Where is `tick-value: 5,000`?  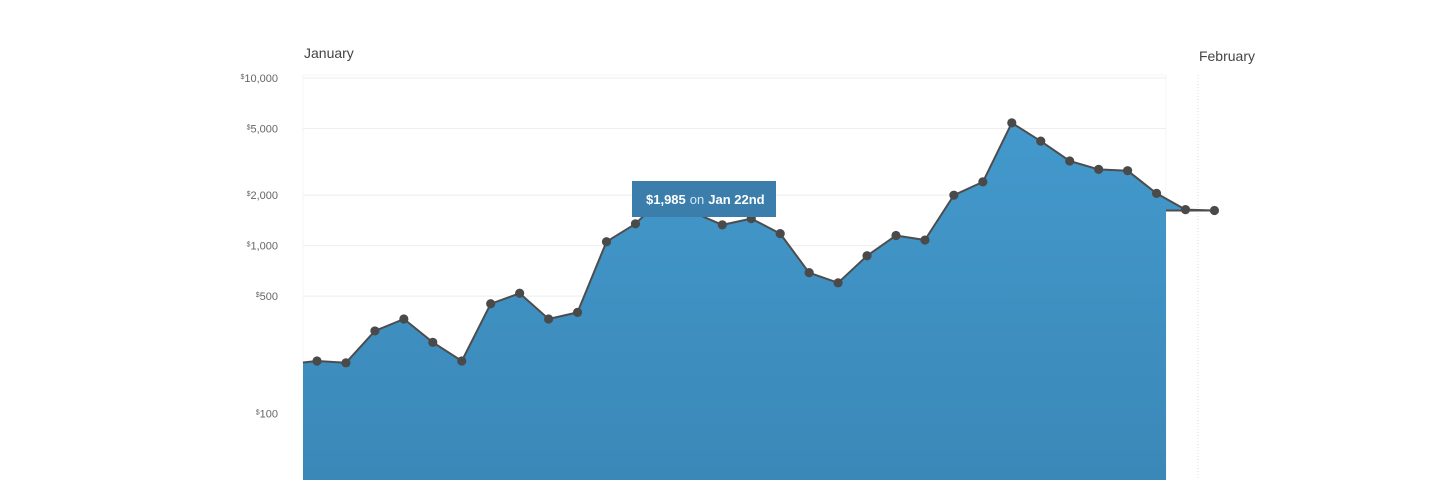
tick-value: 5,000 is located at coordinates (264, 129).